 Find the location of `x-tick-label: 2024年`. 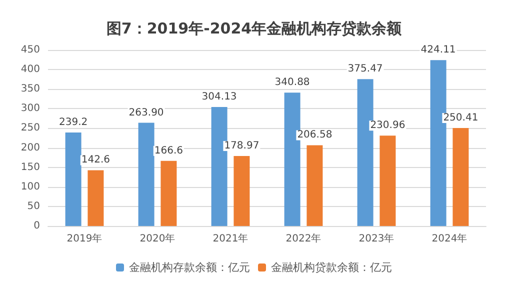

x-tick-label: 2024年 is located at coordinates (450, 238).